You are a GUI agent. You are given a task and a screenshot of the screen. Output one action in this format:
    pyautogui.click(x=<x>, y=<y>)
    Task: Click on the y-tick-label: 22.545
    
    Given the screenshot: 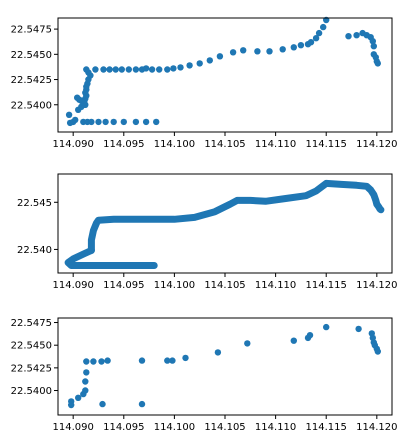 What is the action you would take?
    pyautogui.click(x=34, y=203)
    